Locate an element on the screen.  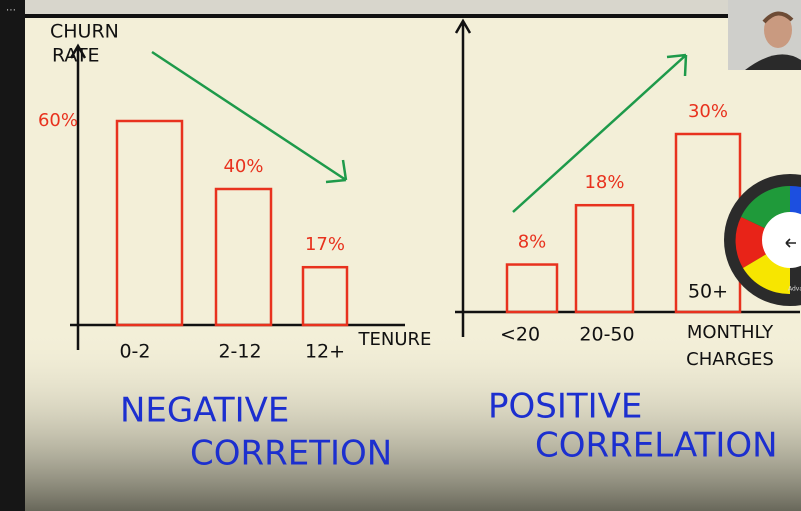
value-label: 30% is located at coordinates (708, 111).